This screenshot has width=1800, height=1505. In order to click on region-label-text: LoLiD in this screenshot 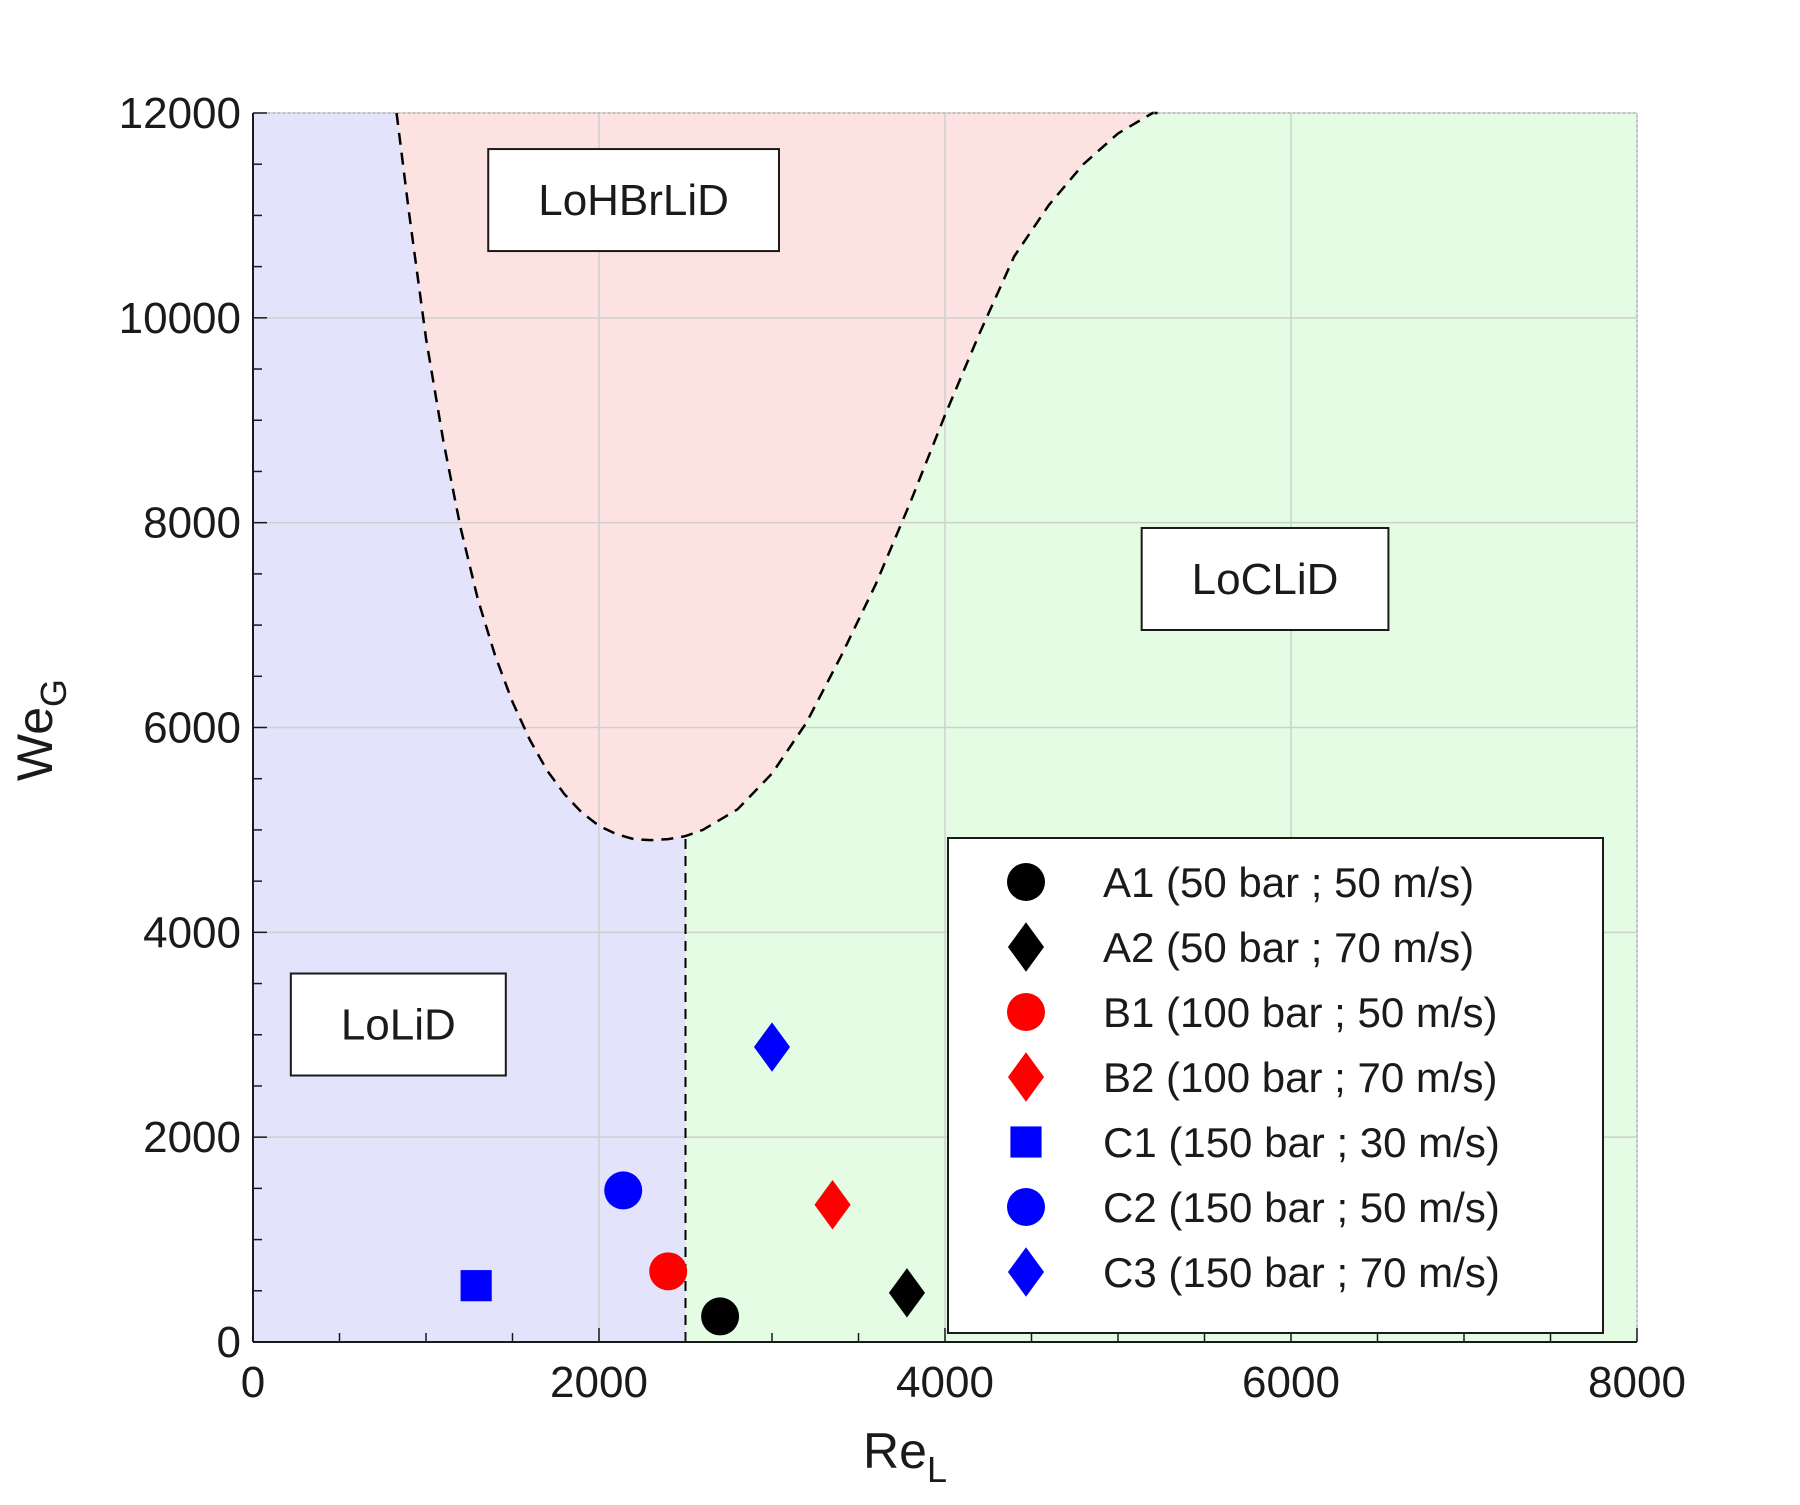, I will do `click(398, 1025)`.